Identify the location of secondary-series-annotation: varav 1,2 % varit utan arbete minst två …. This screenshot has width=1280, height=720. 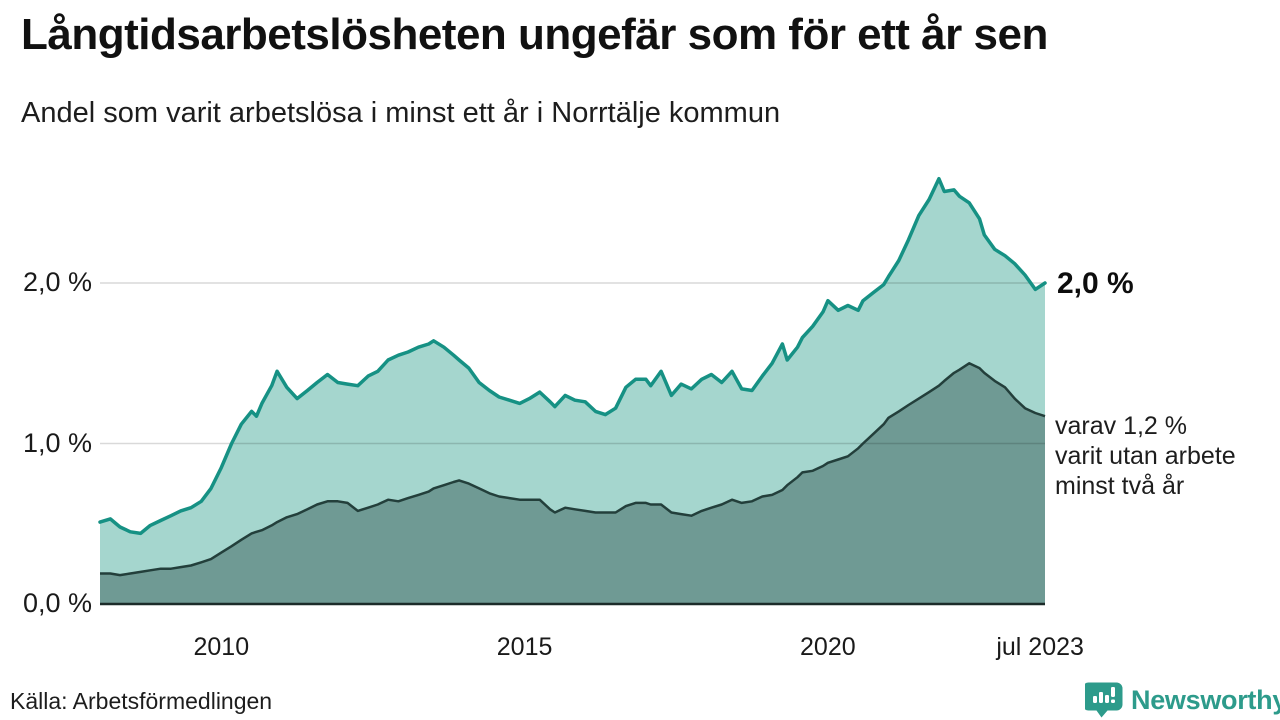
(1145, 456).